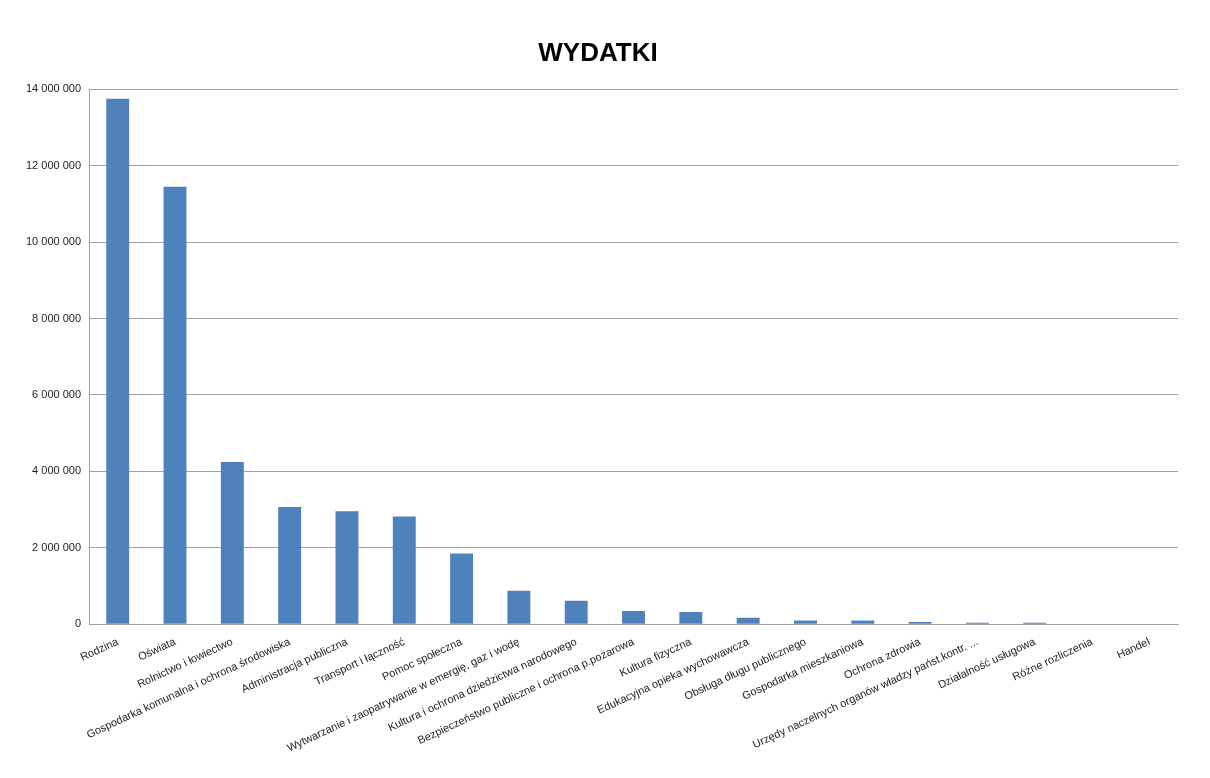  Describe the element at coordinates (53, 88) in the screenshot. I see `y-tick-label: 14 000 000` at that location.